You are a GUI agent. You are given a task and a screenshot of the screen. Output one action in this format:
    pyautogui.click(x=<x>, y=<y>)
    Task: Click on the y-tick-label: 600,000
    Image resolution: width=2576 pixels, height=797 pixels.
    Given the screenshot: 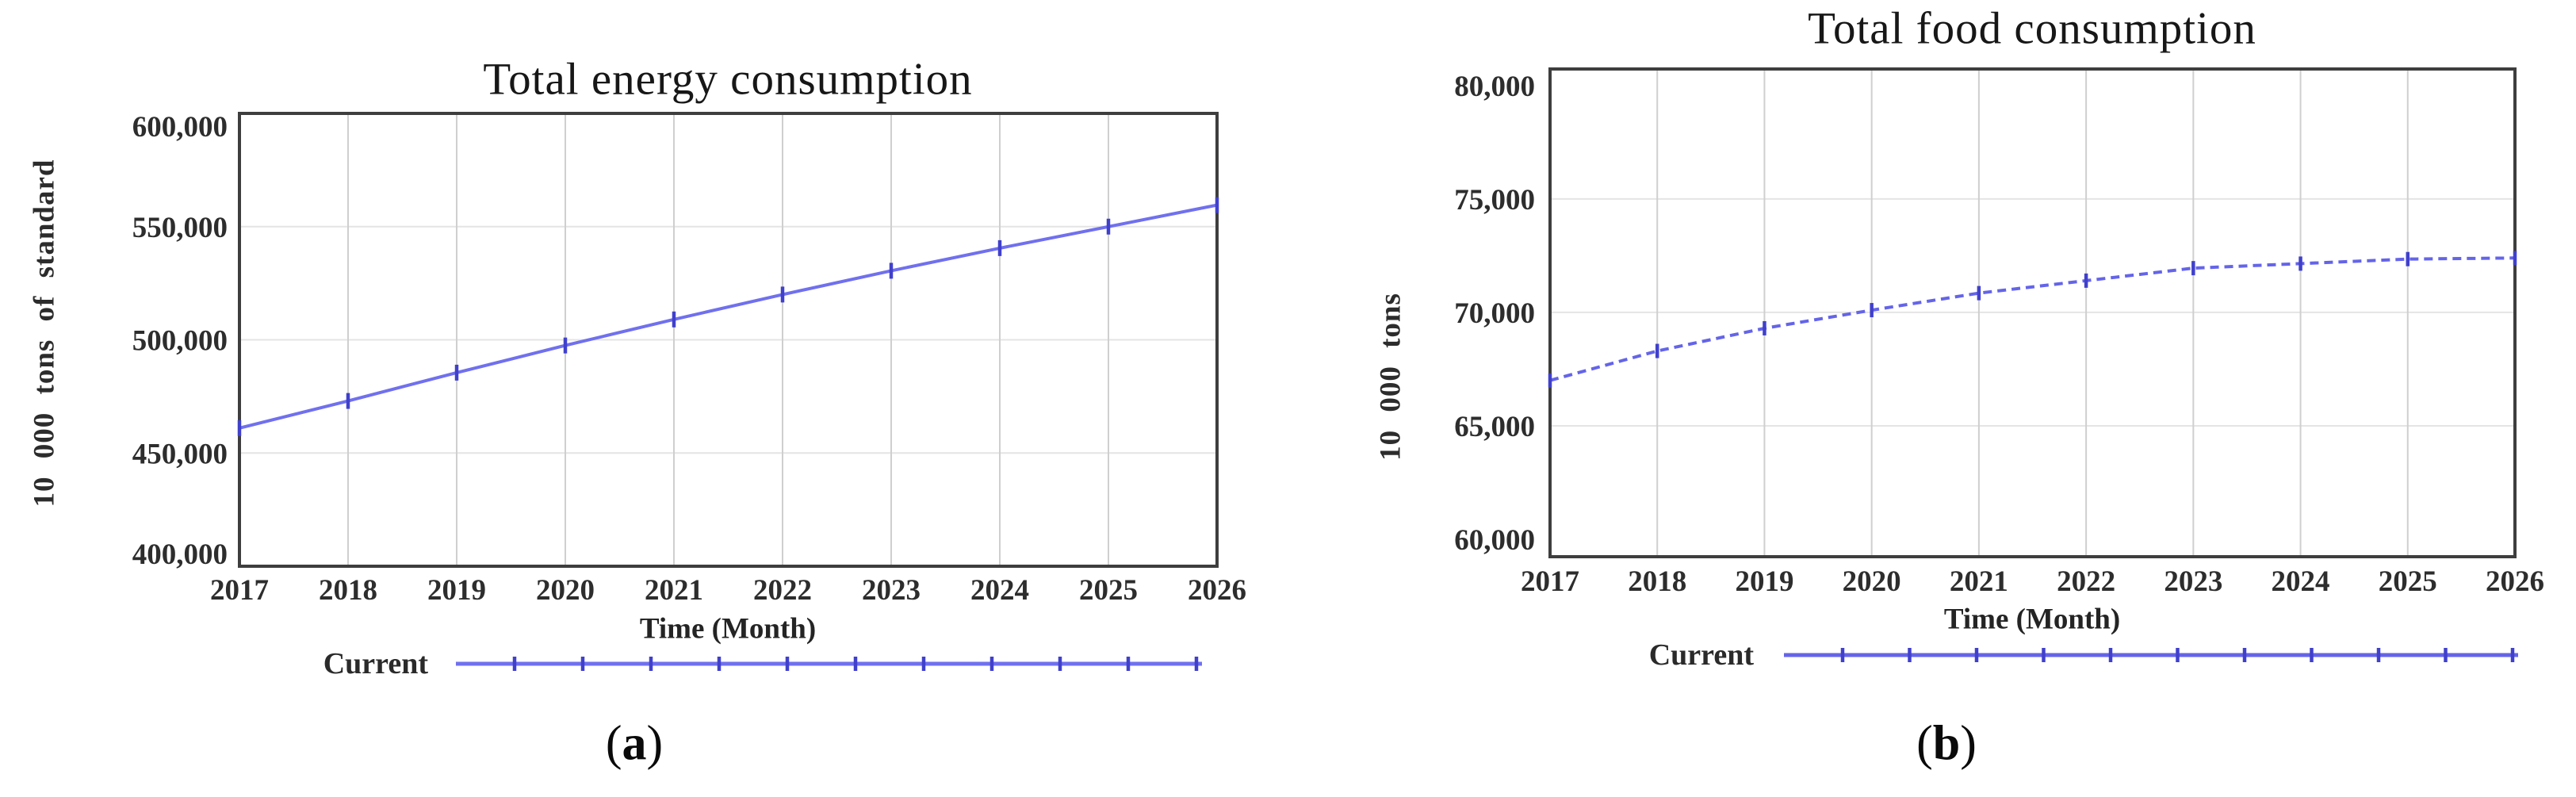 What is the action you would take?
    pyautogui.click(x=180, y=128)
    